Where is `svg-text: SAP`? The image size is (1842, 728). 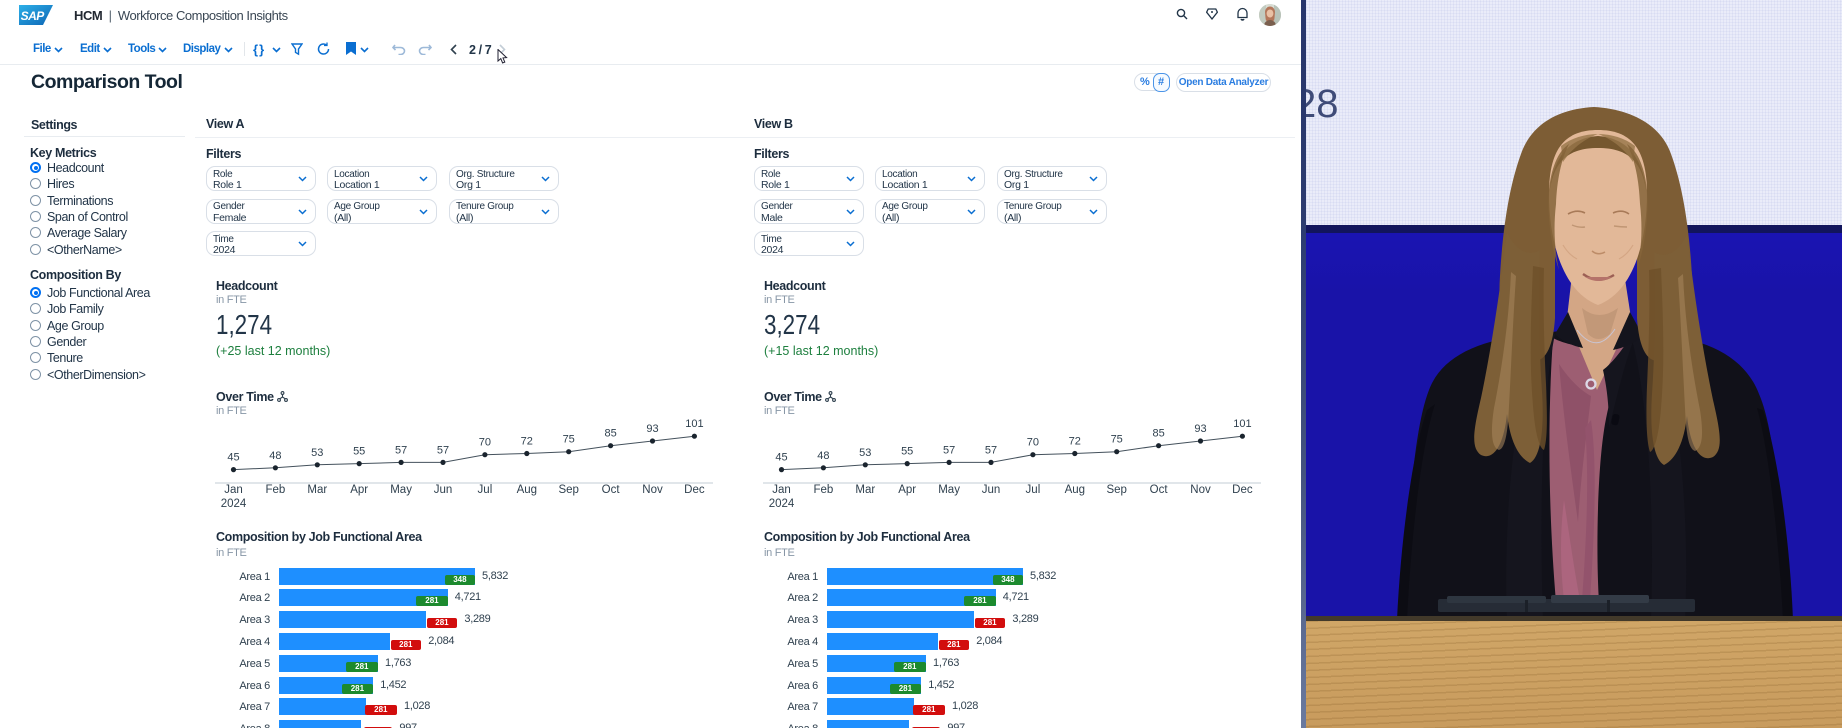
svg-text: SAP is located at coordinates (33, 16).